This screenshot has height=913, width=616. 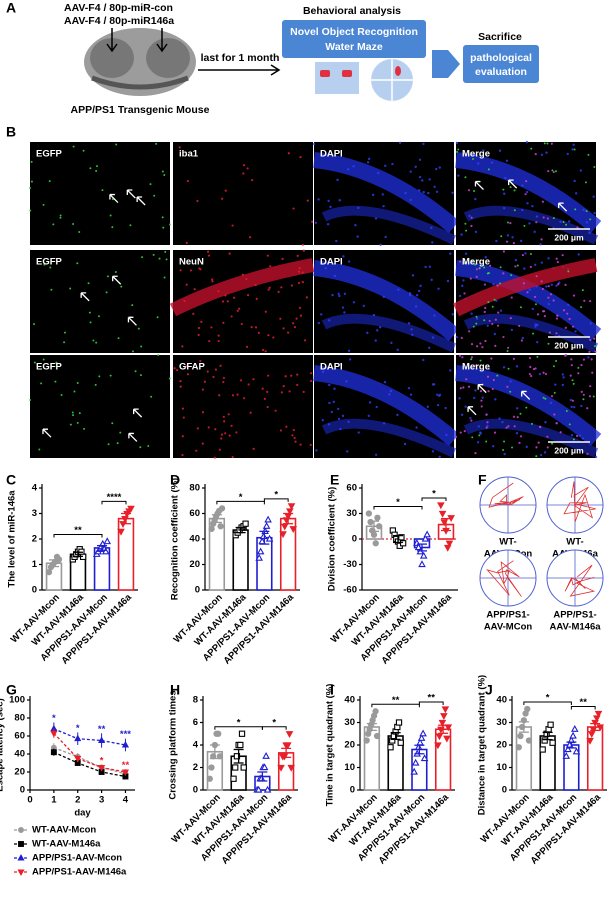 I want to click on neun-band, so click(x=525, y=287).